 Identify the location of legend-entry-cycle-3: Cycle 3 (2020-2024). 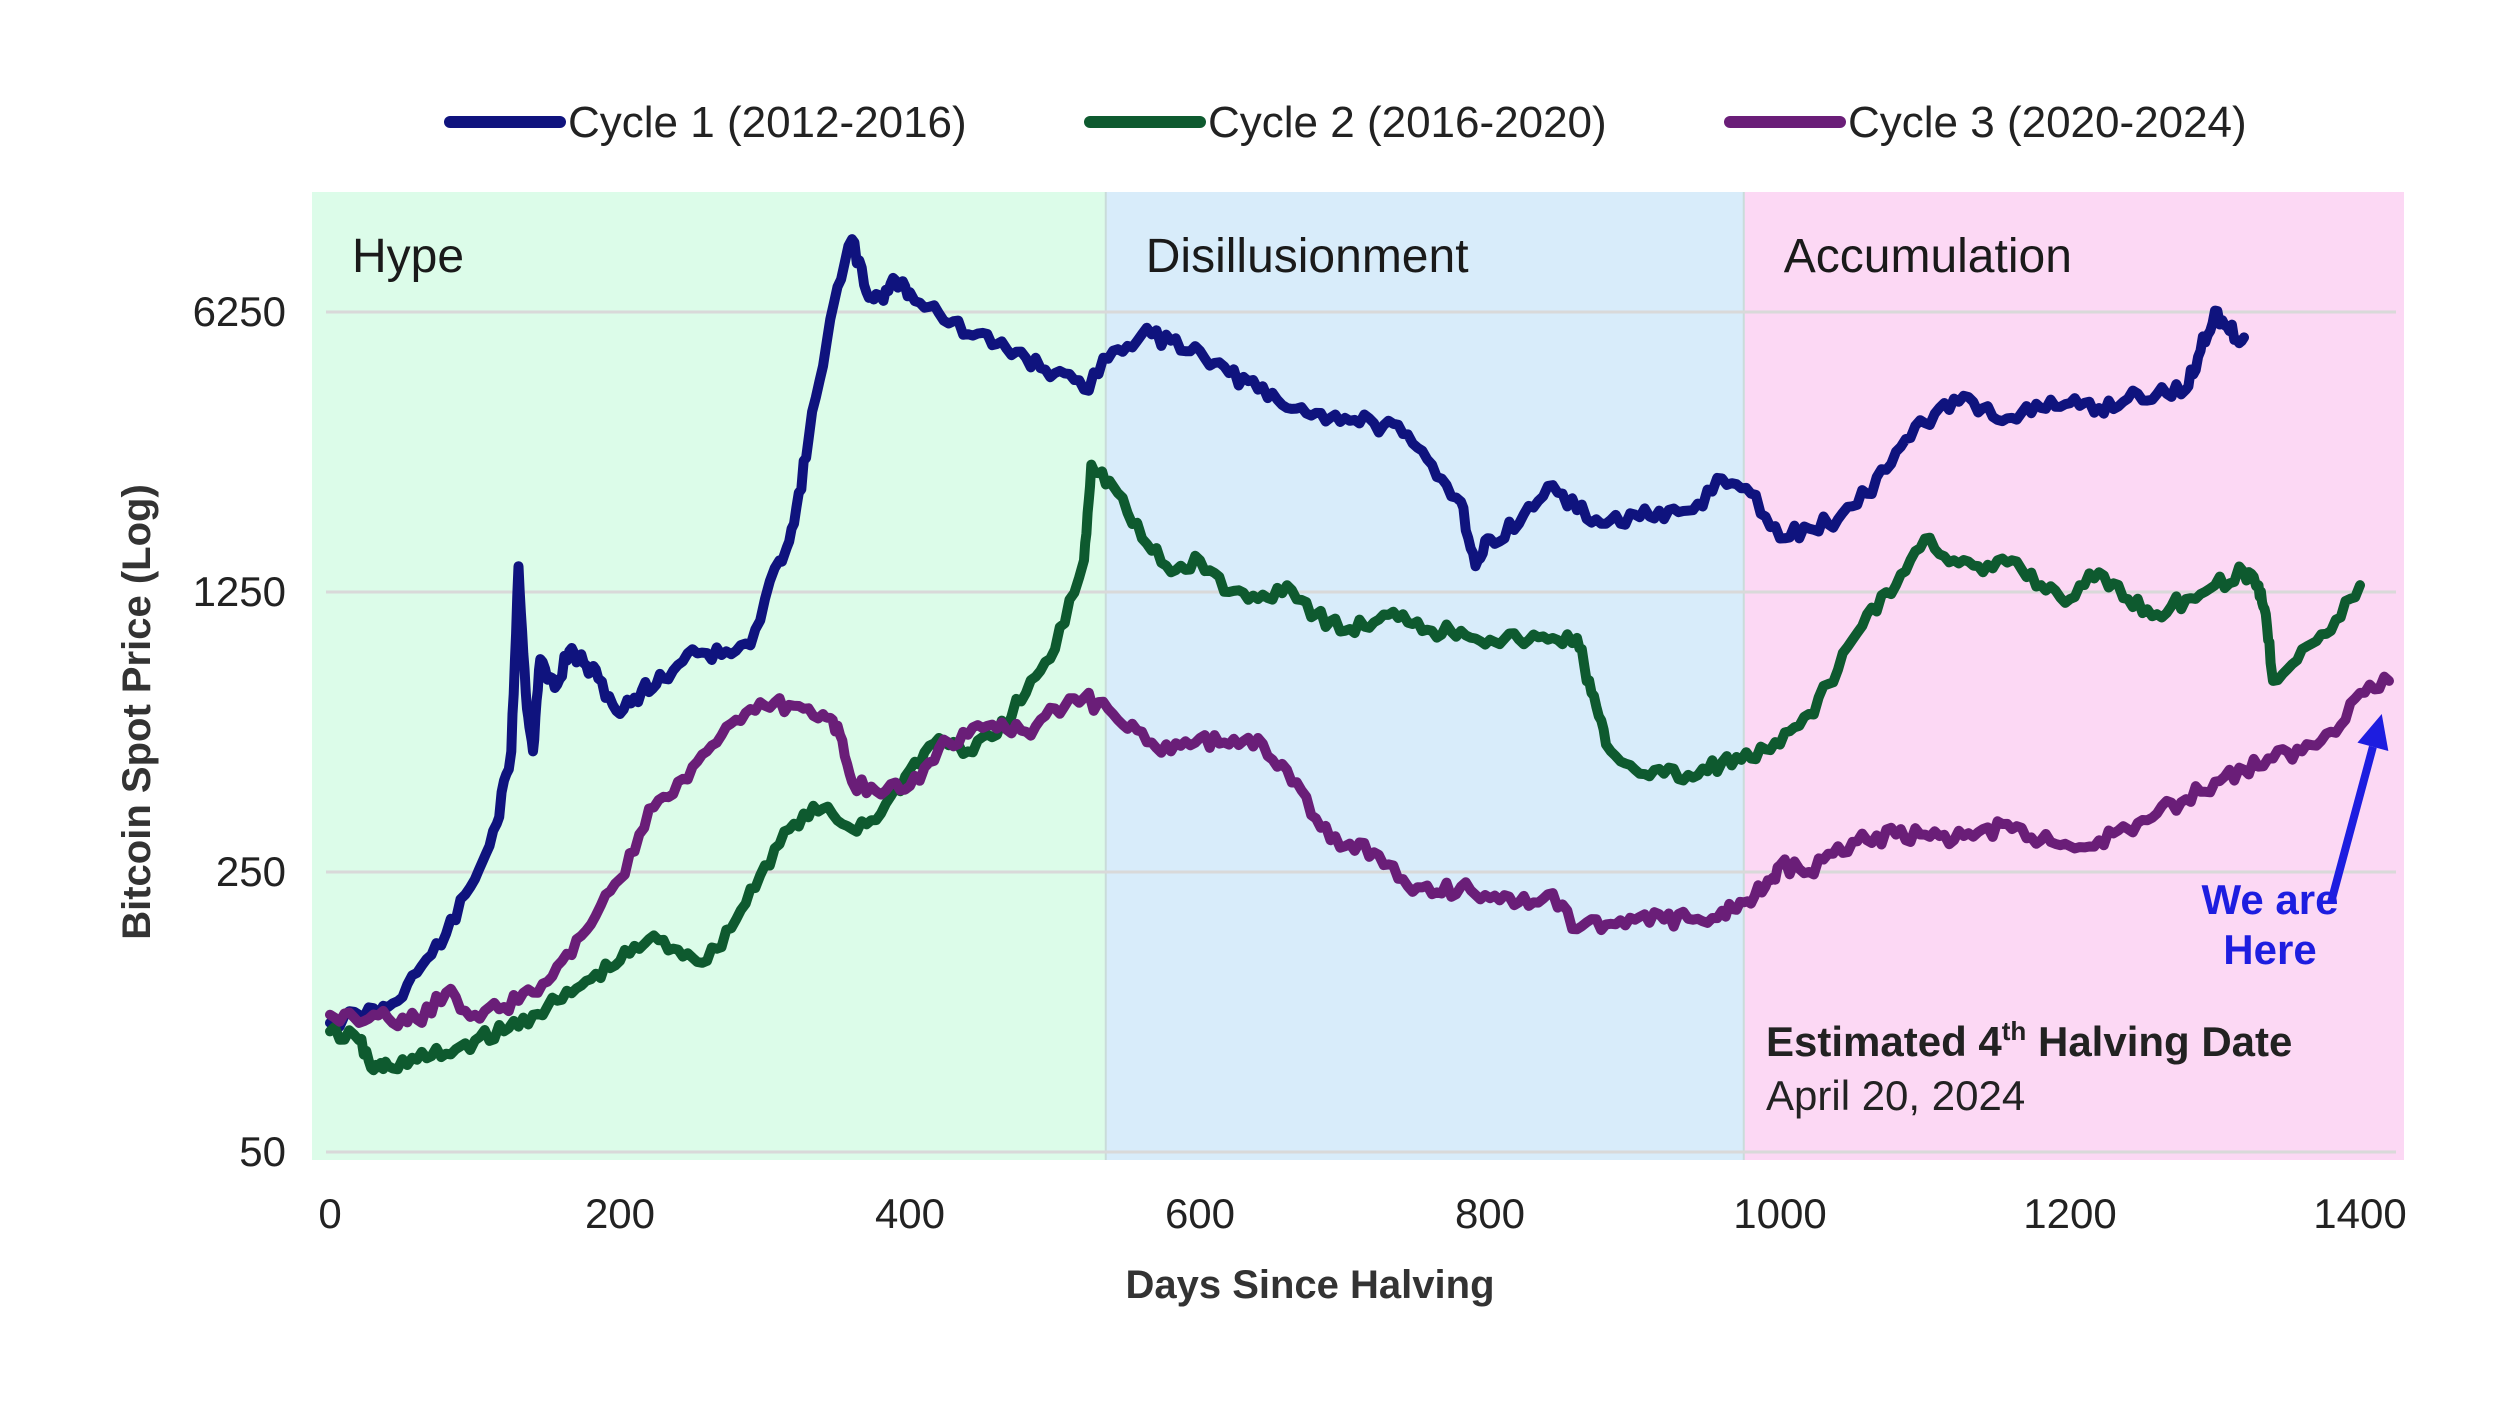
(1985, 122).